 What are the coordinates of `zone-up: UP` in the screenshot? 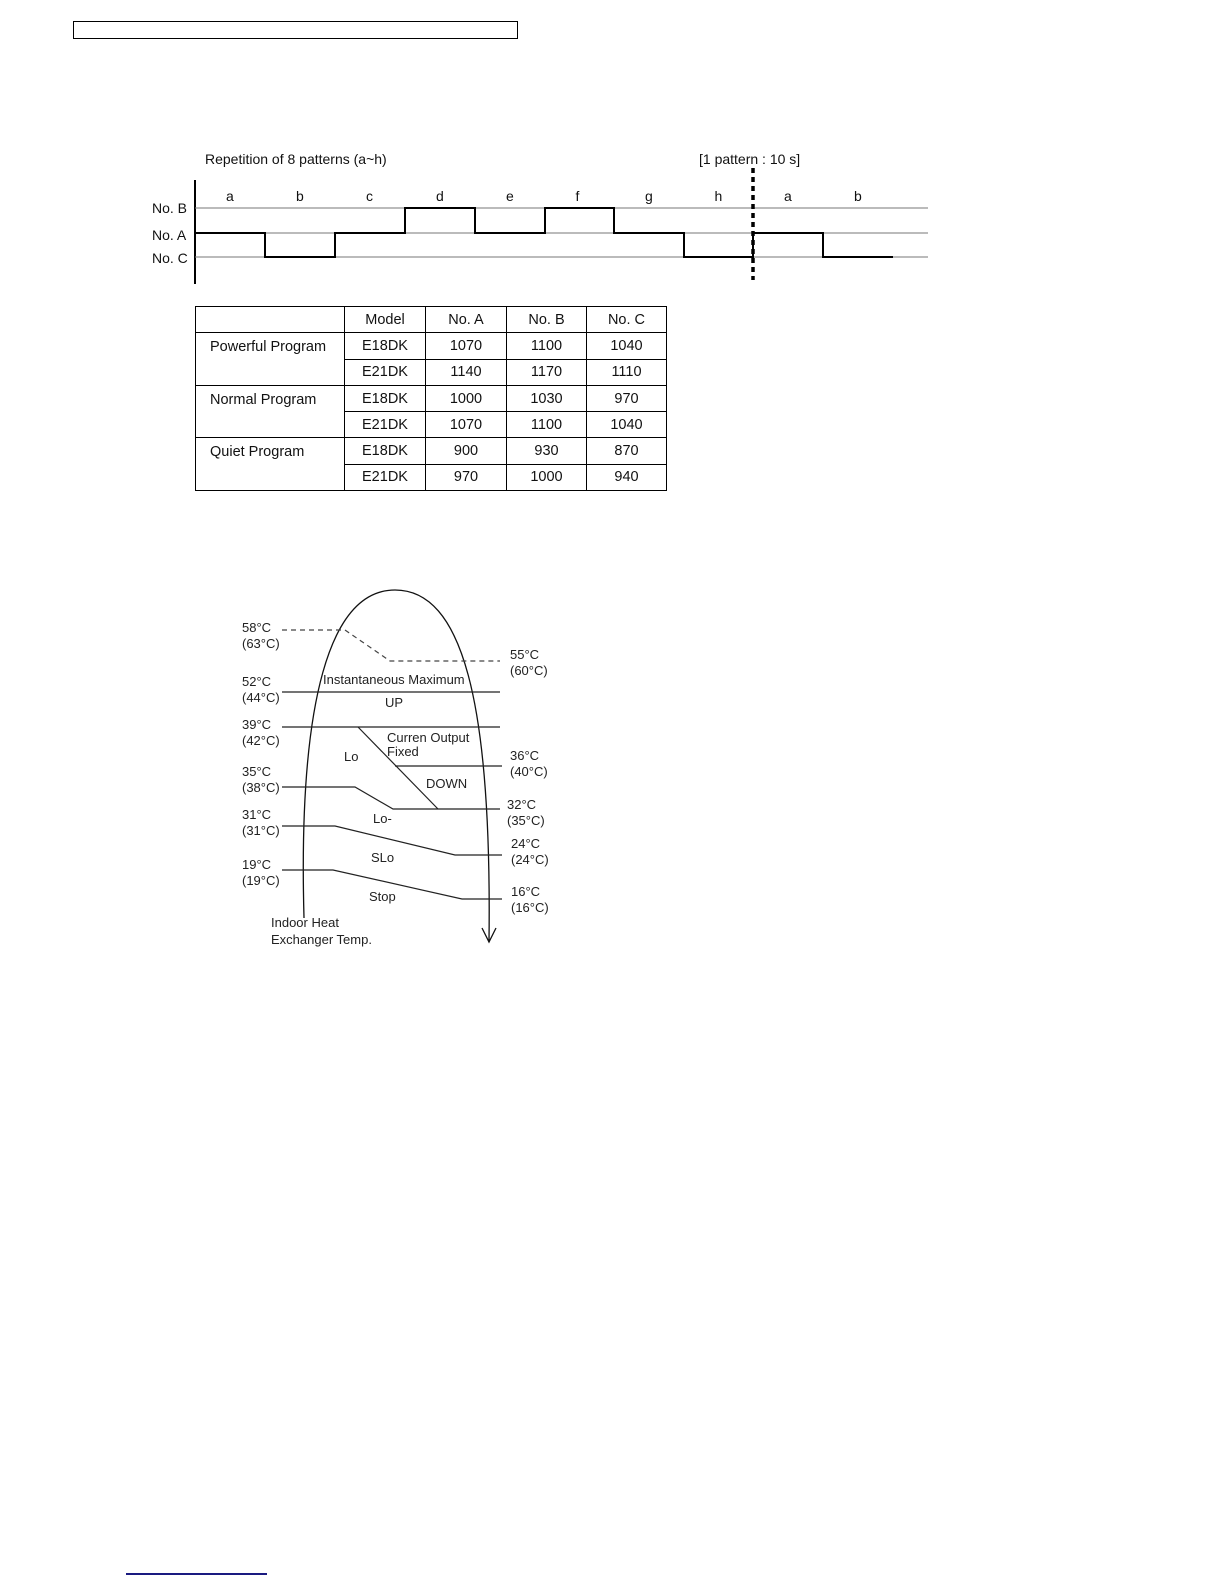 It's located at (394, 702).